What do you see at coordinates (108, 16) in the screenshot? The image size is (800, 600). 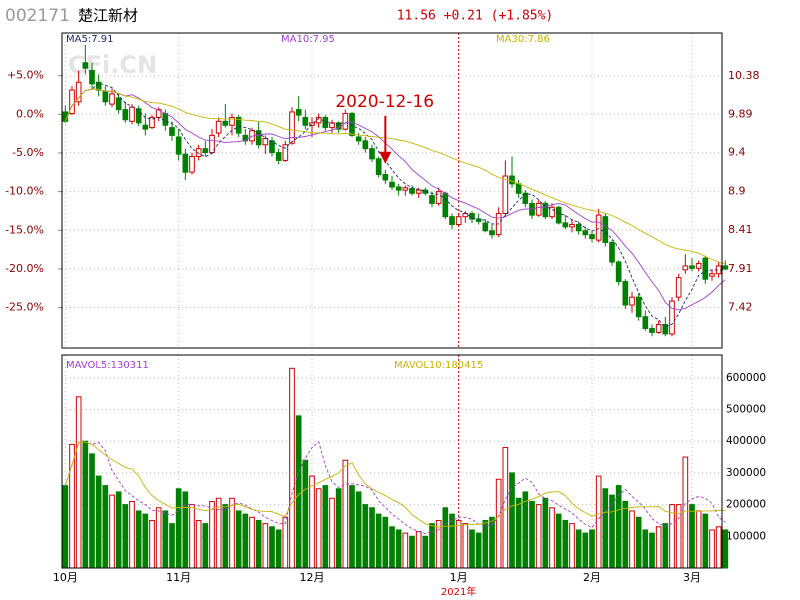 I see `stock-name: 楚江新材` at bounding box center [108, 16].